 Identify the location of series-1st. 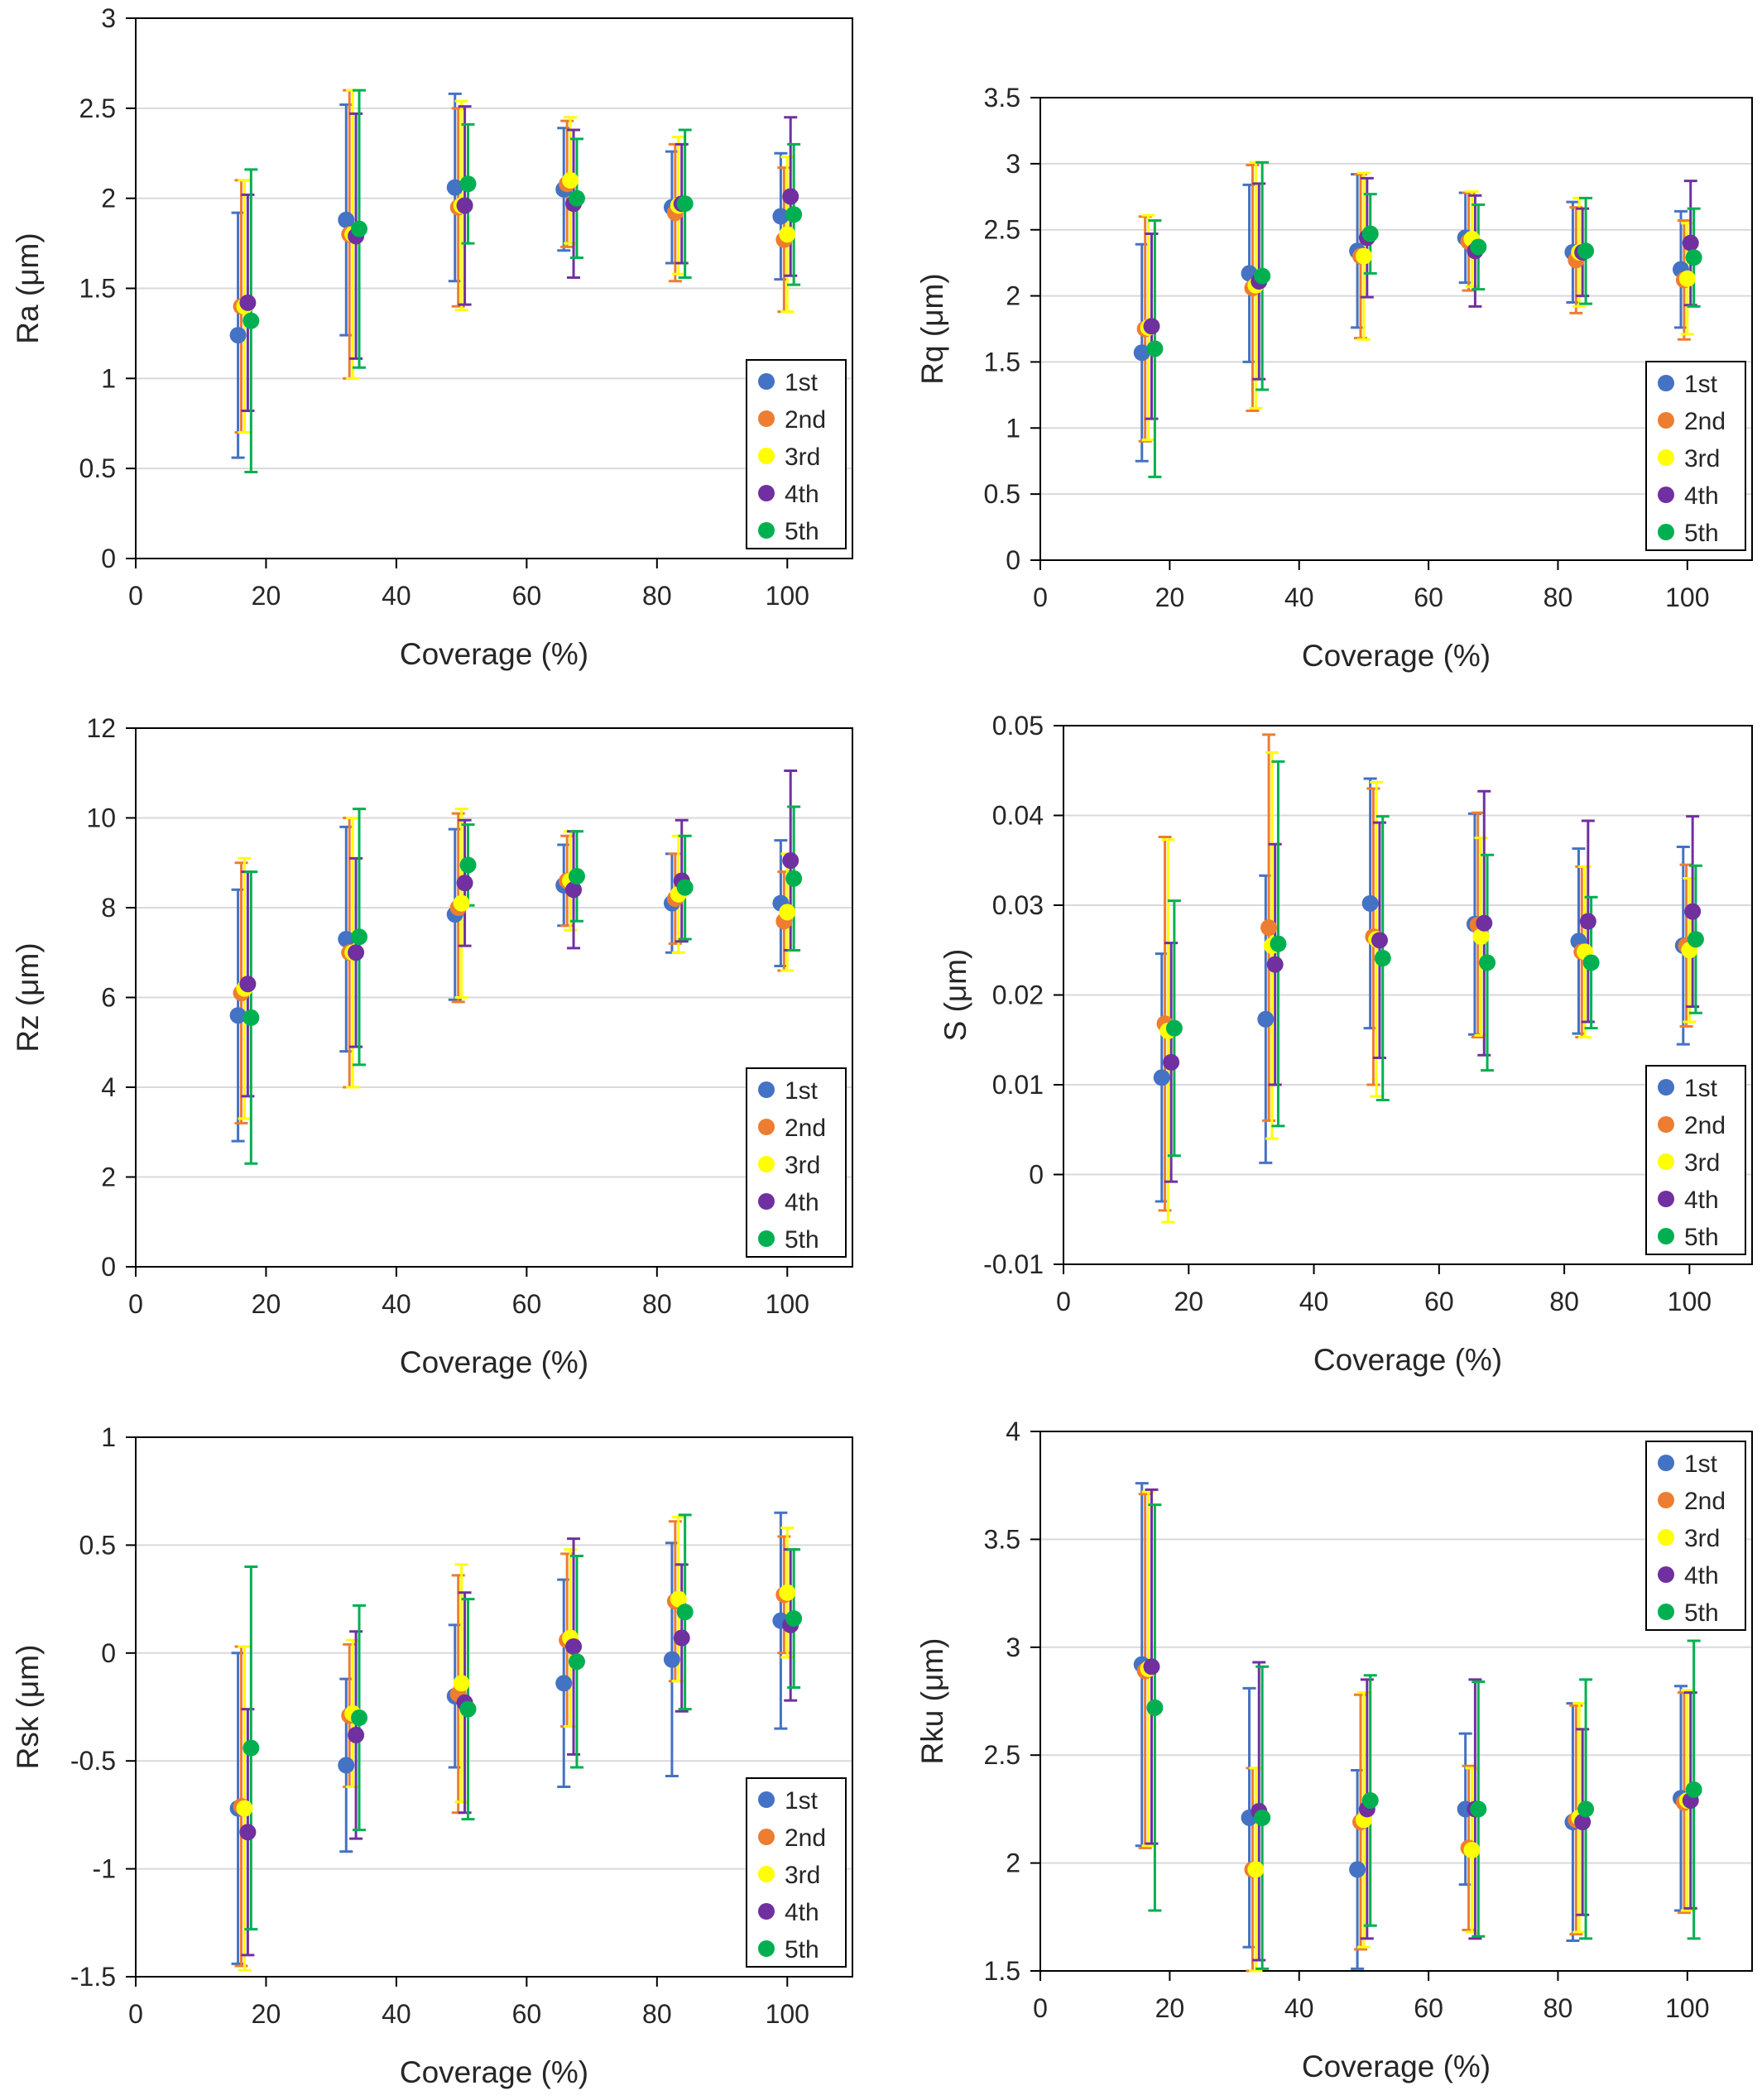
(1411, 318).